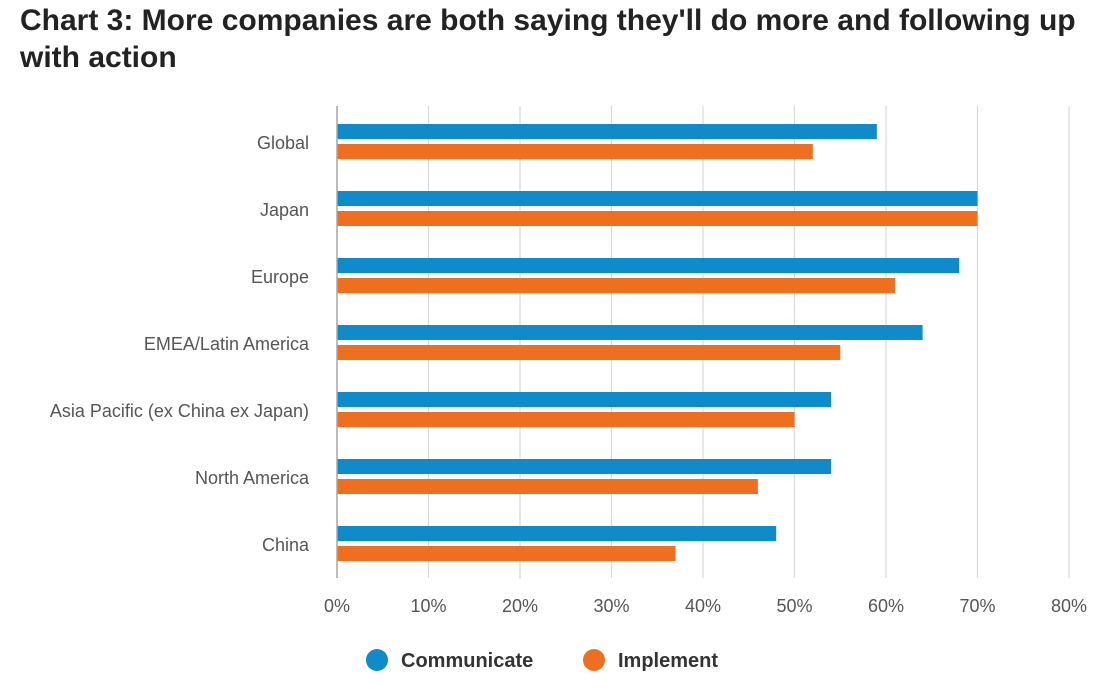  What do you see at coordinates (547, 486) in the screenshot?
I see `bar-implement-north-america` at bounding box center [547, 486].